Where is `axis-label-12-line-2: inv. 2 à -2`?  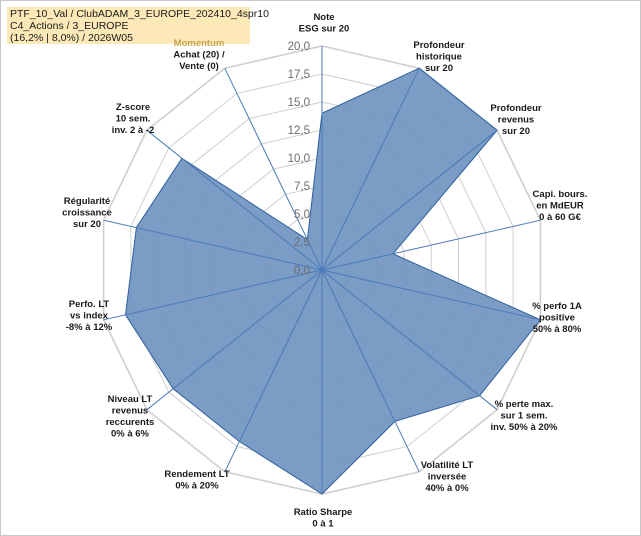 axis-label-12-line-2: inv. 2 à -2 is located at coordinates (133, 130).